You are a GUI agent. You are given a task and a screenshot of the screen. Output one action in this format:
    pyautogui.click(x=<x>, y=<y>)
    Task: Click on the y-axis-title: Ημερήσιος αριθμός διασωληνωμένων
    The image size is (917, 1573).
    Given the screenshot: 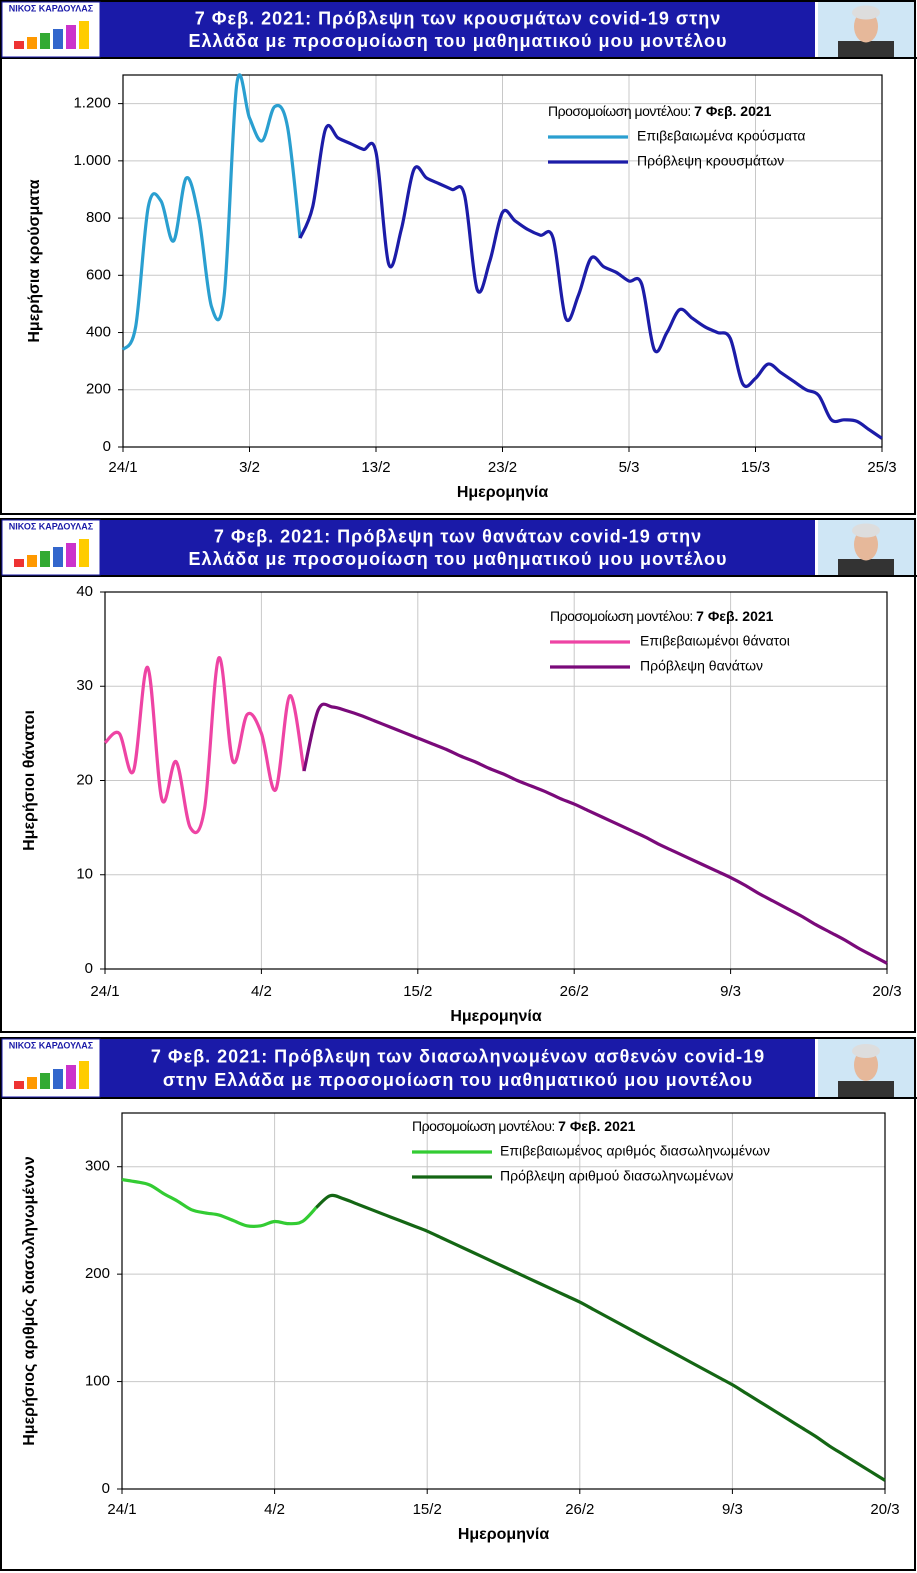 What is the action you would take?
    pyautogui.click(x=29, y=1301)
    